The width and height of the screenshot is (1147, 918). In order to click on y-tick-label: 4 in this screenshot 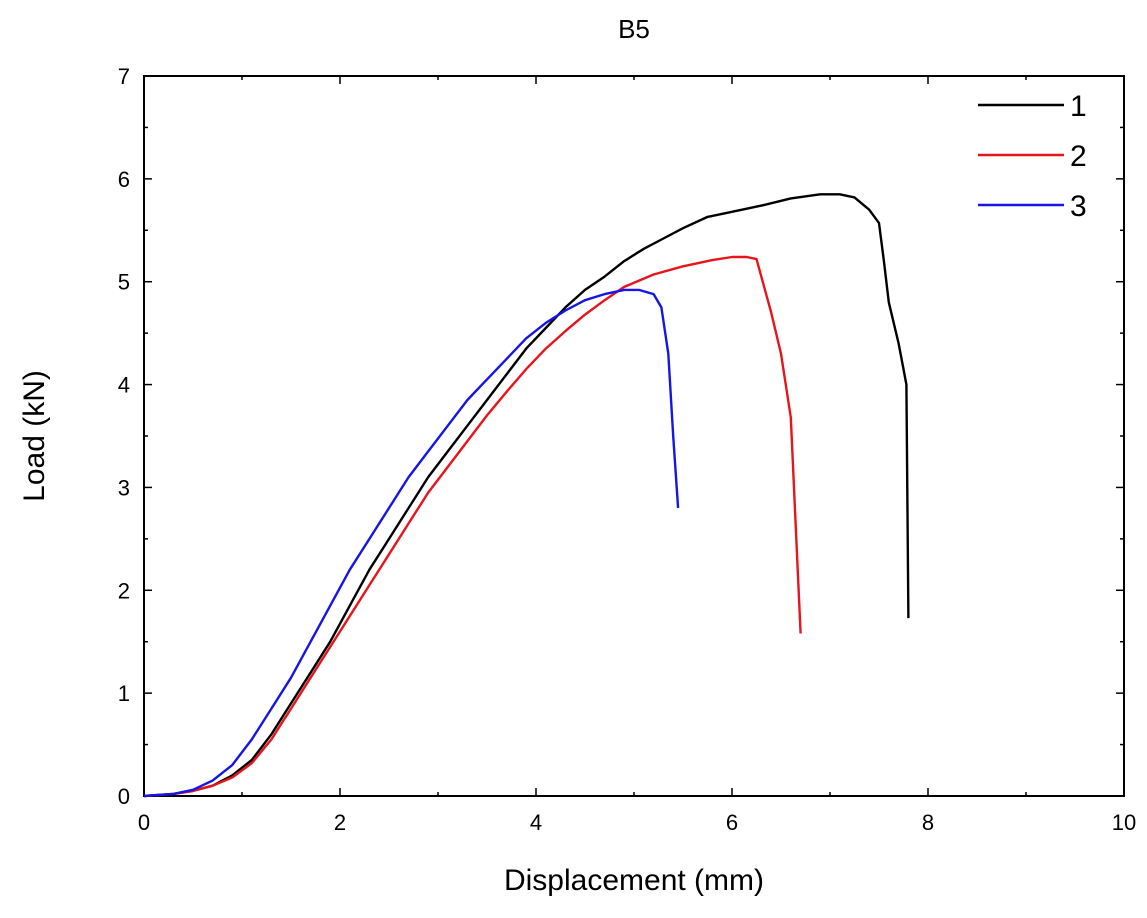, I will do `click(124, 385)`.